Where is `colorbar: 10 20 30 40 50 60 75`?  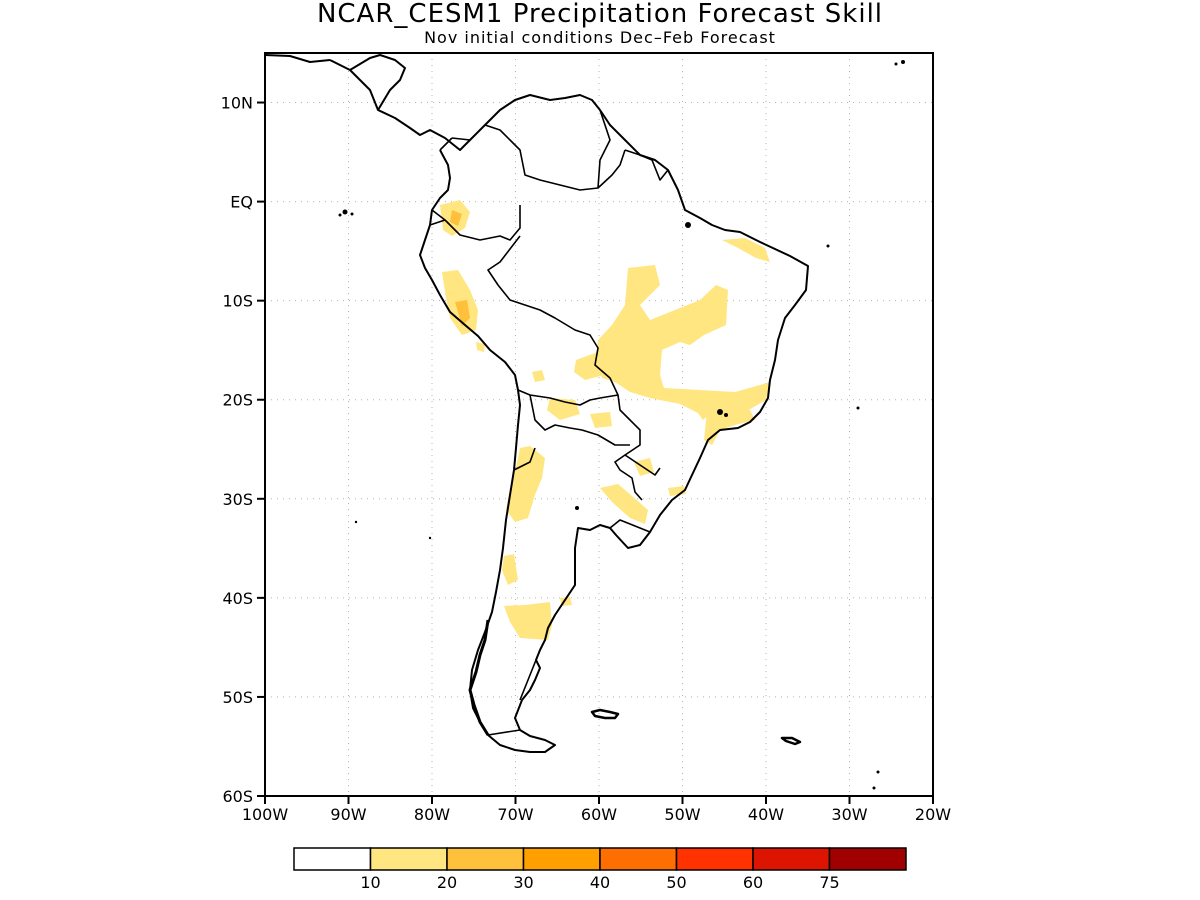 colorbar: 10 20 30 40 50 60 75 is located at coordinates (600, 869).